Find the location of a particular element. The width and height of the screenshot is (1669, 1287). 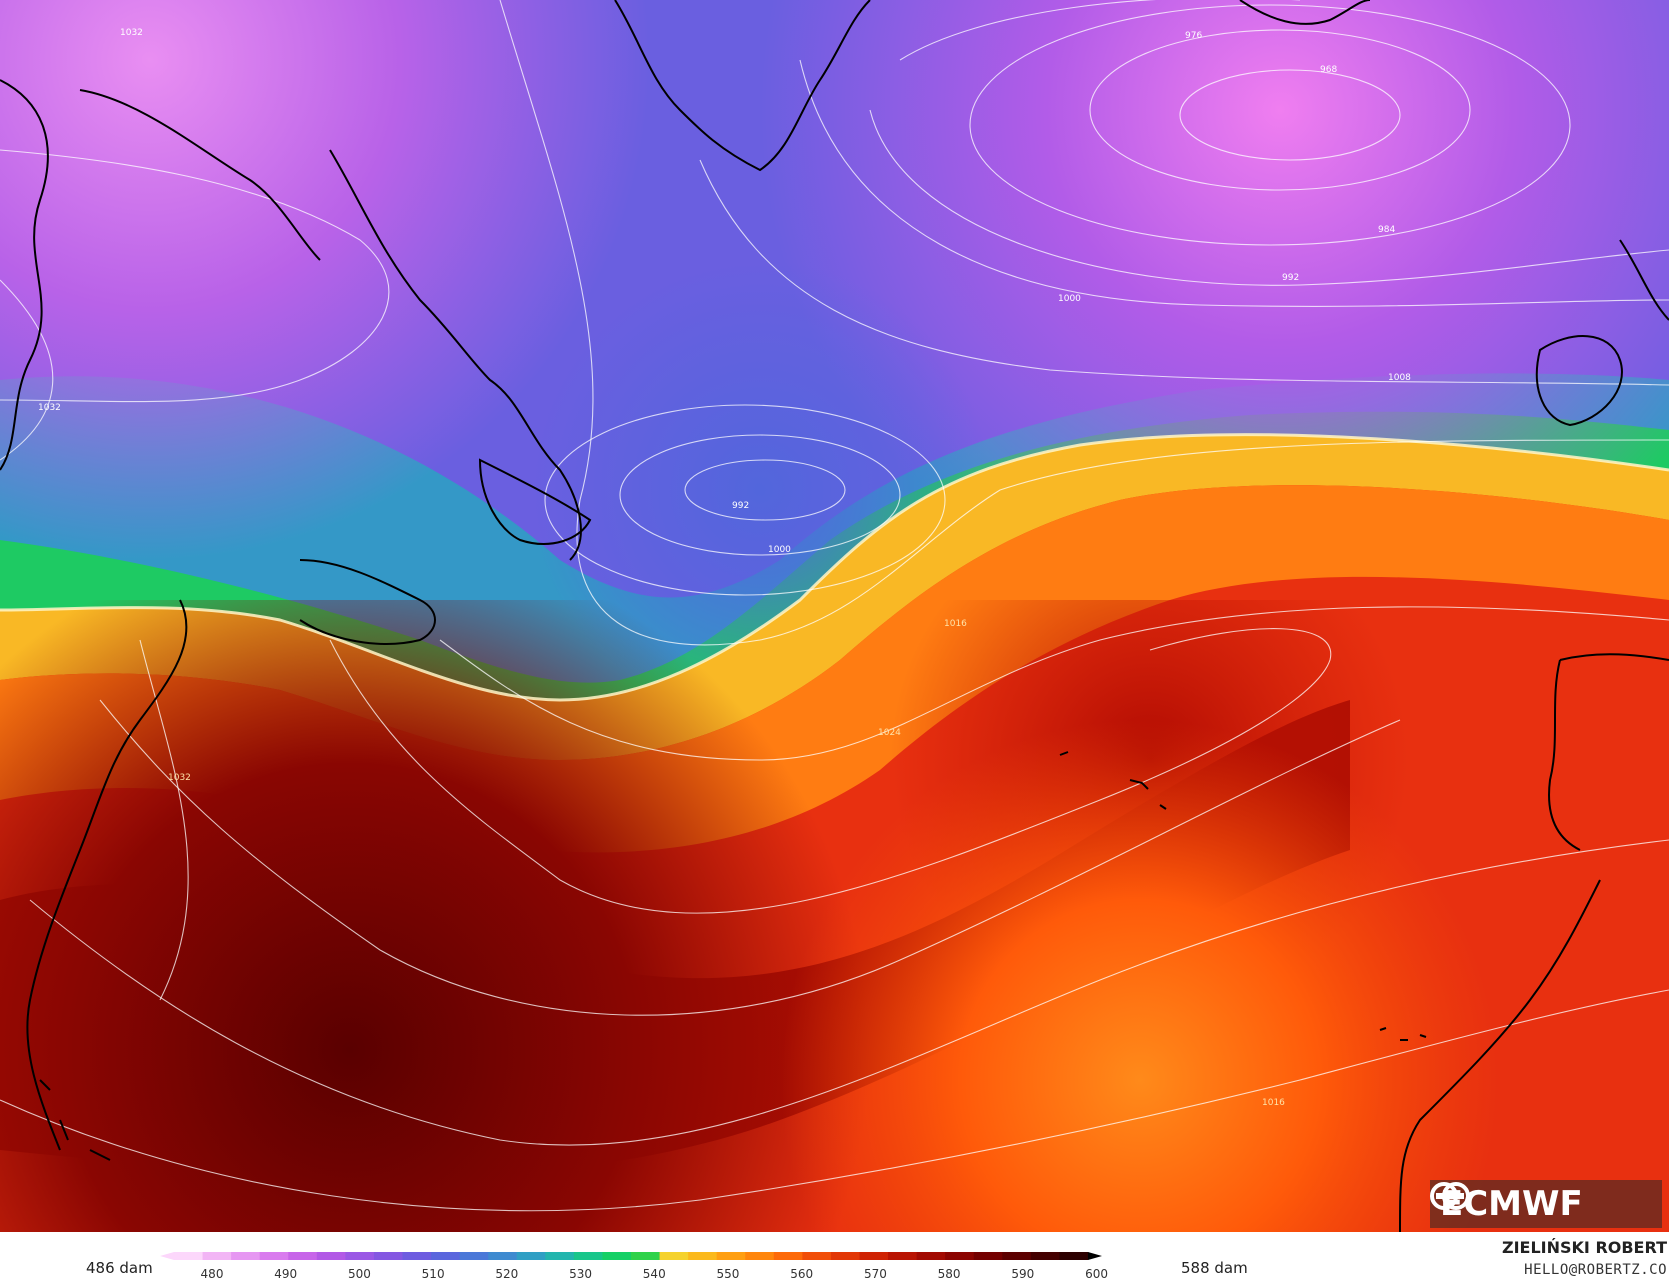

isobar-label: 1008 is located at coordinates (1399, 378).